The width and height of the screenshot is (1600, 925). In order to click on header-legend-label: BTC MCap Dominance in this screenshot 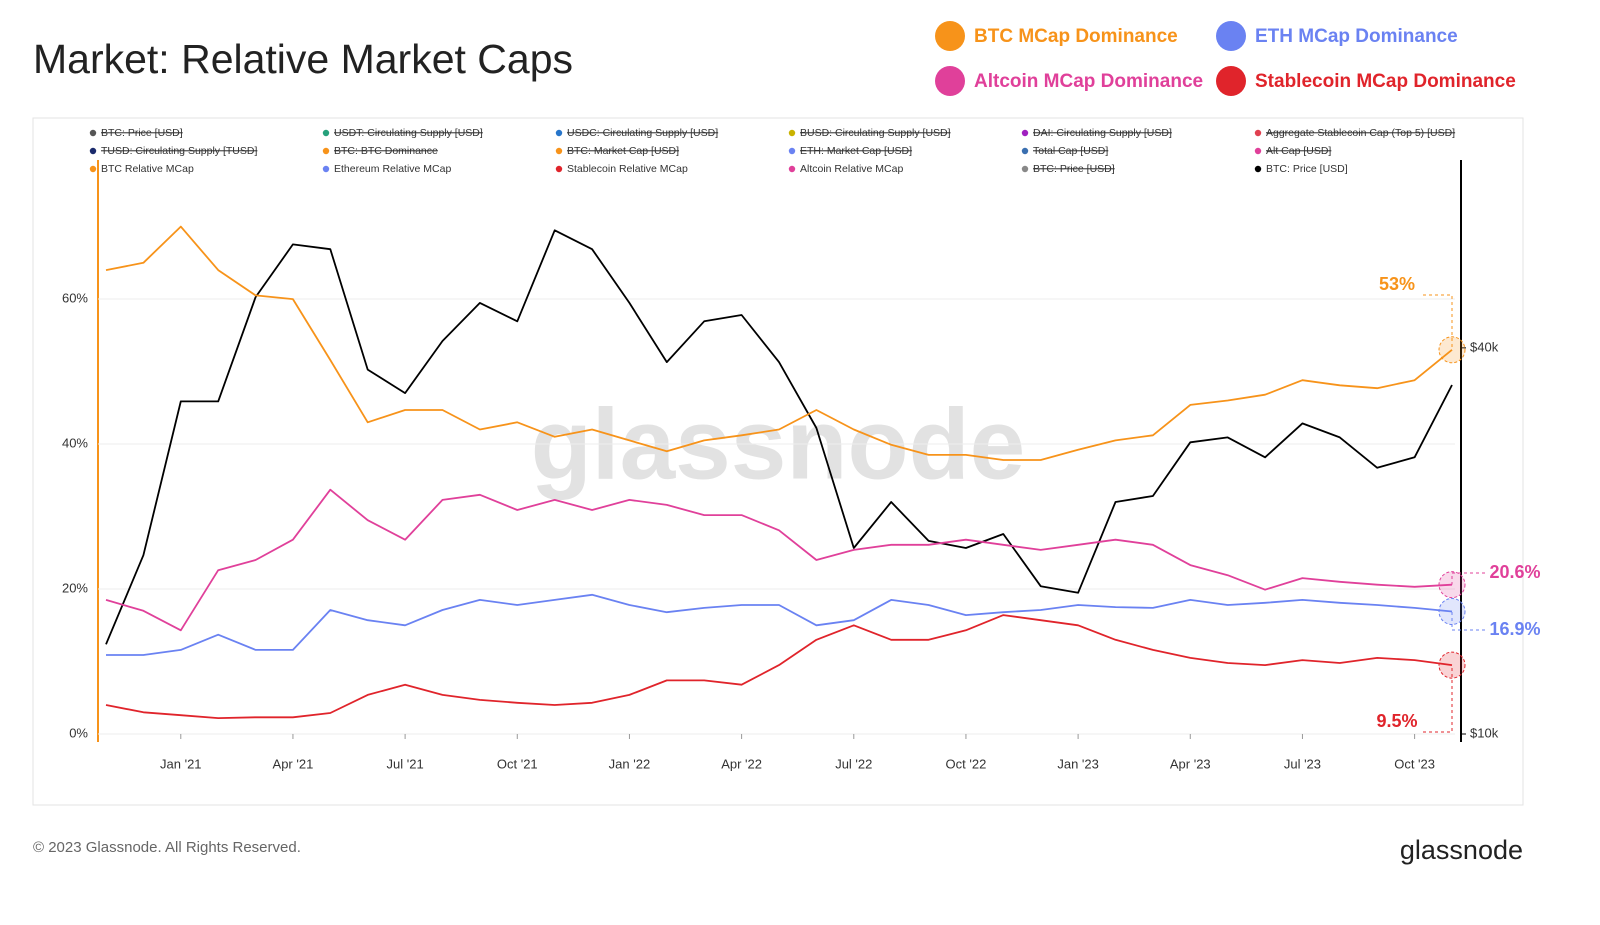, I will do `click(1076, 36)`.